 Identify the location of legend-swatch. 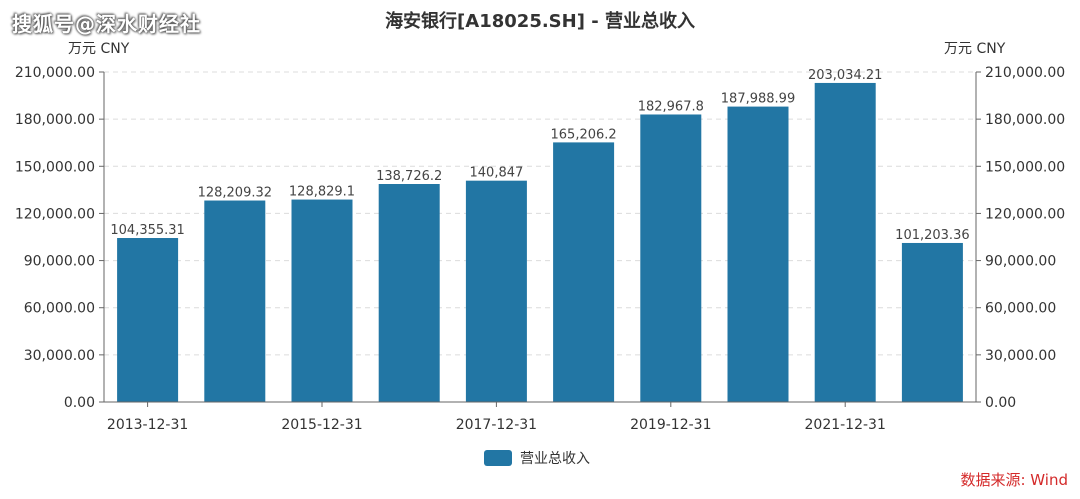
(498, 458).